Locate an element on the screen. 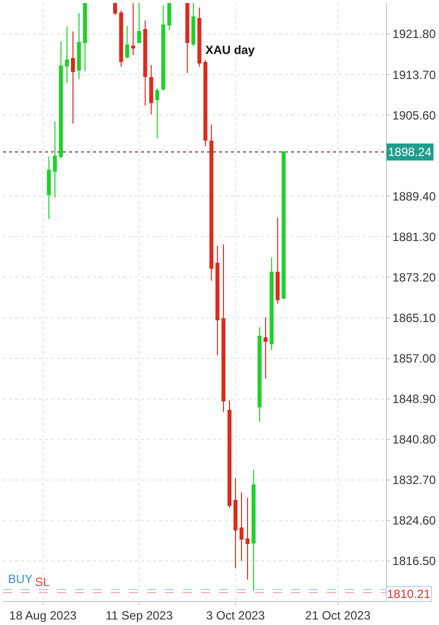  y-tick-label: 1816.50 is located at coordinates (414, 561).